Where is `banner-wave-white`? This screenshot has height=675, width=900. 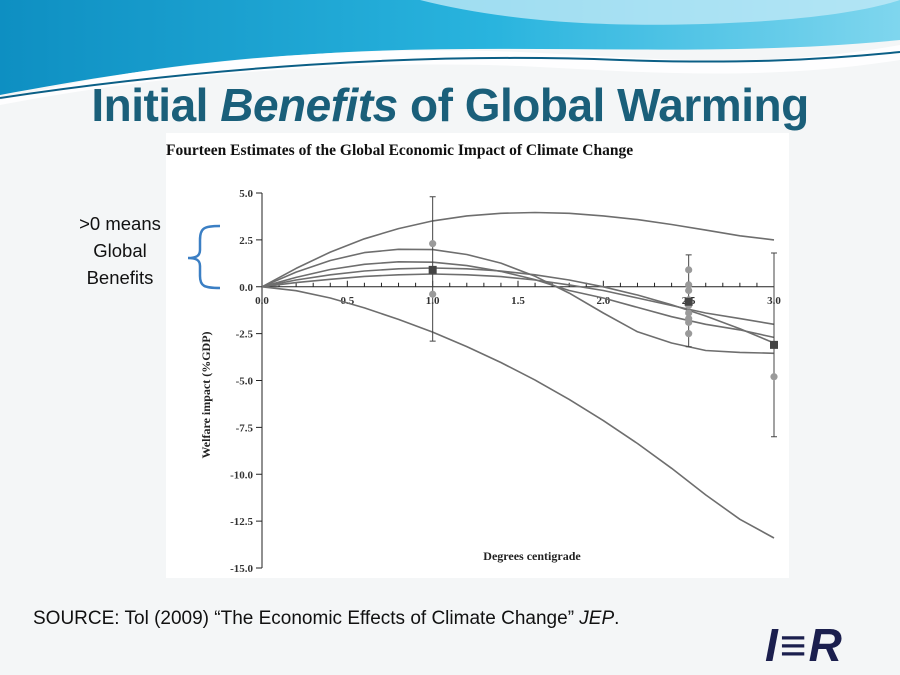
banner-wave-white is located at coordinates (450, 75).